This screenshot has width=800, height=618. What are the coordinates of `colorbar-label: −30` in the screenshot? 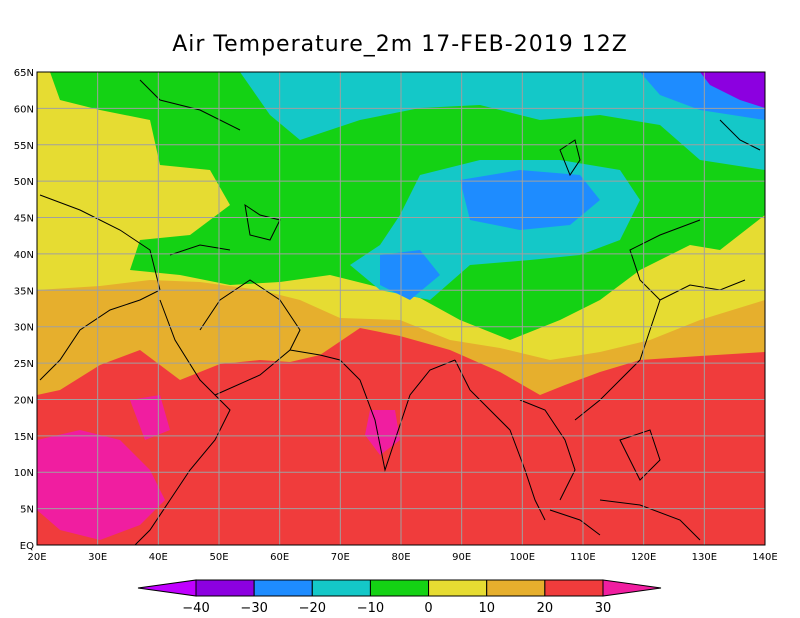 It's located at (253, 608).